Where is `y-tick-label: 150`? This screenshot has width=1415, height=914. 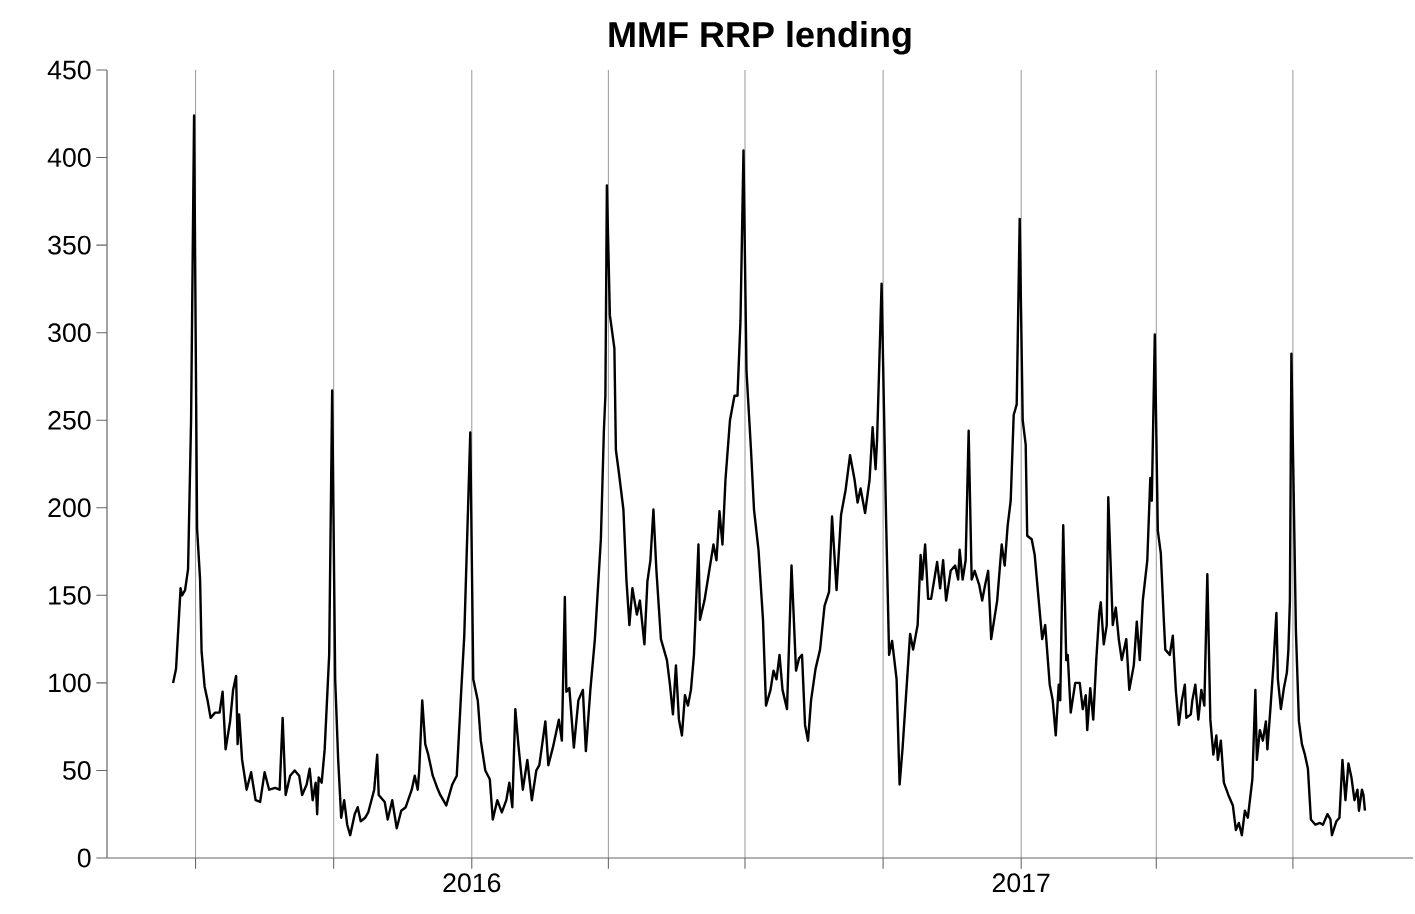 y-tick-label: 150 is located at coordinates (70, 595).